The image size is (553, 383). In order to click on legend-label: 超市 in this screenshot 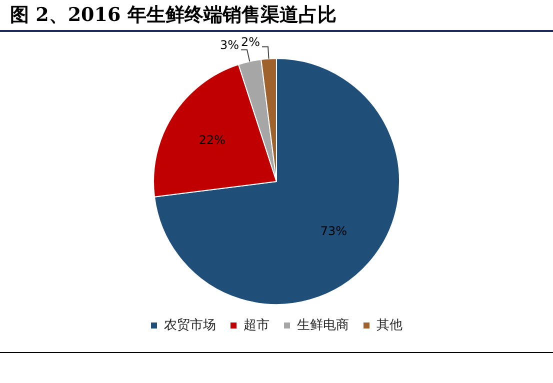, I will do `click(257, 325)`.